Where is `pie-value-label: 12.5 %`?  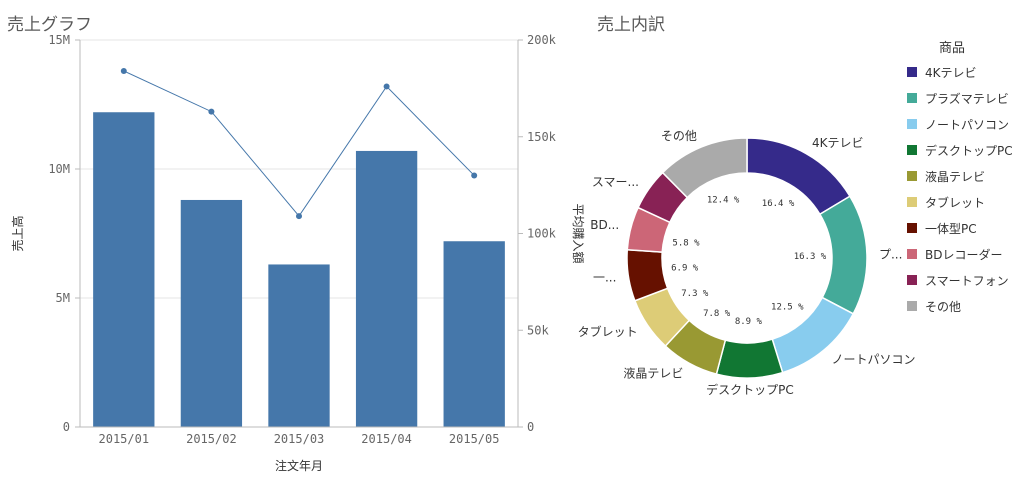 pie-value-label: 12.5 % is located at coordinates (787, 307).